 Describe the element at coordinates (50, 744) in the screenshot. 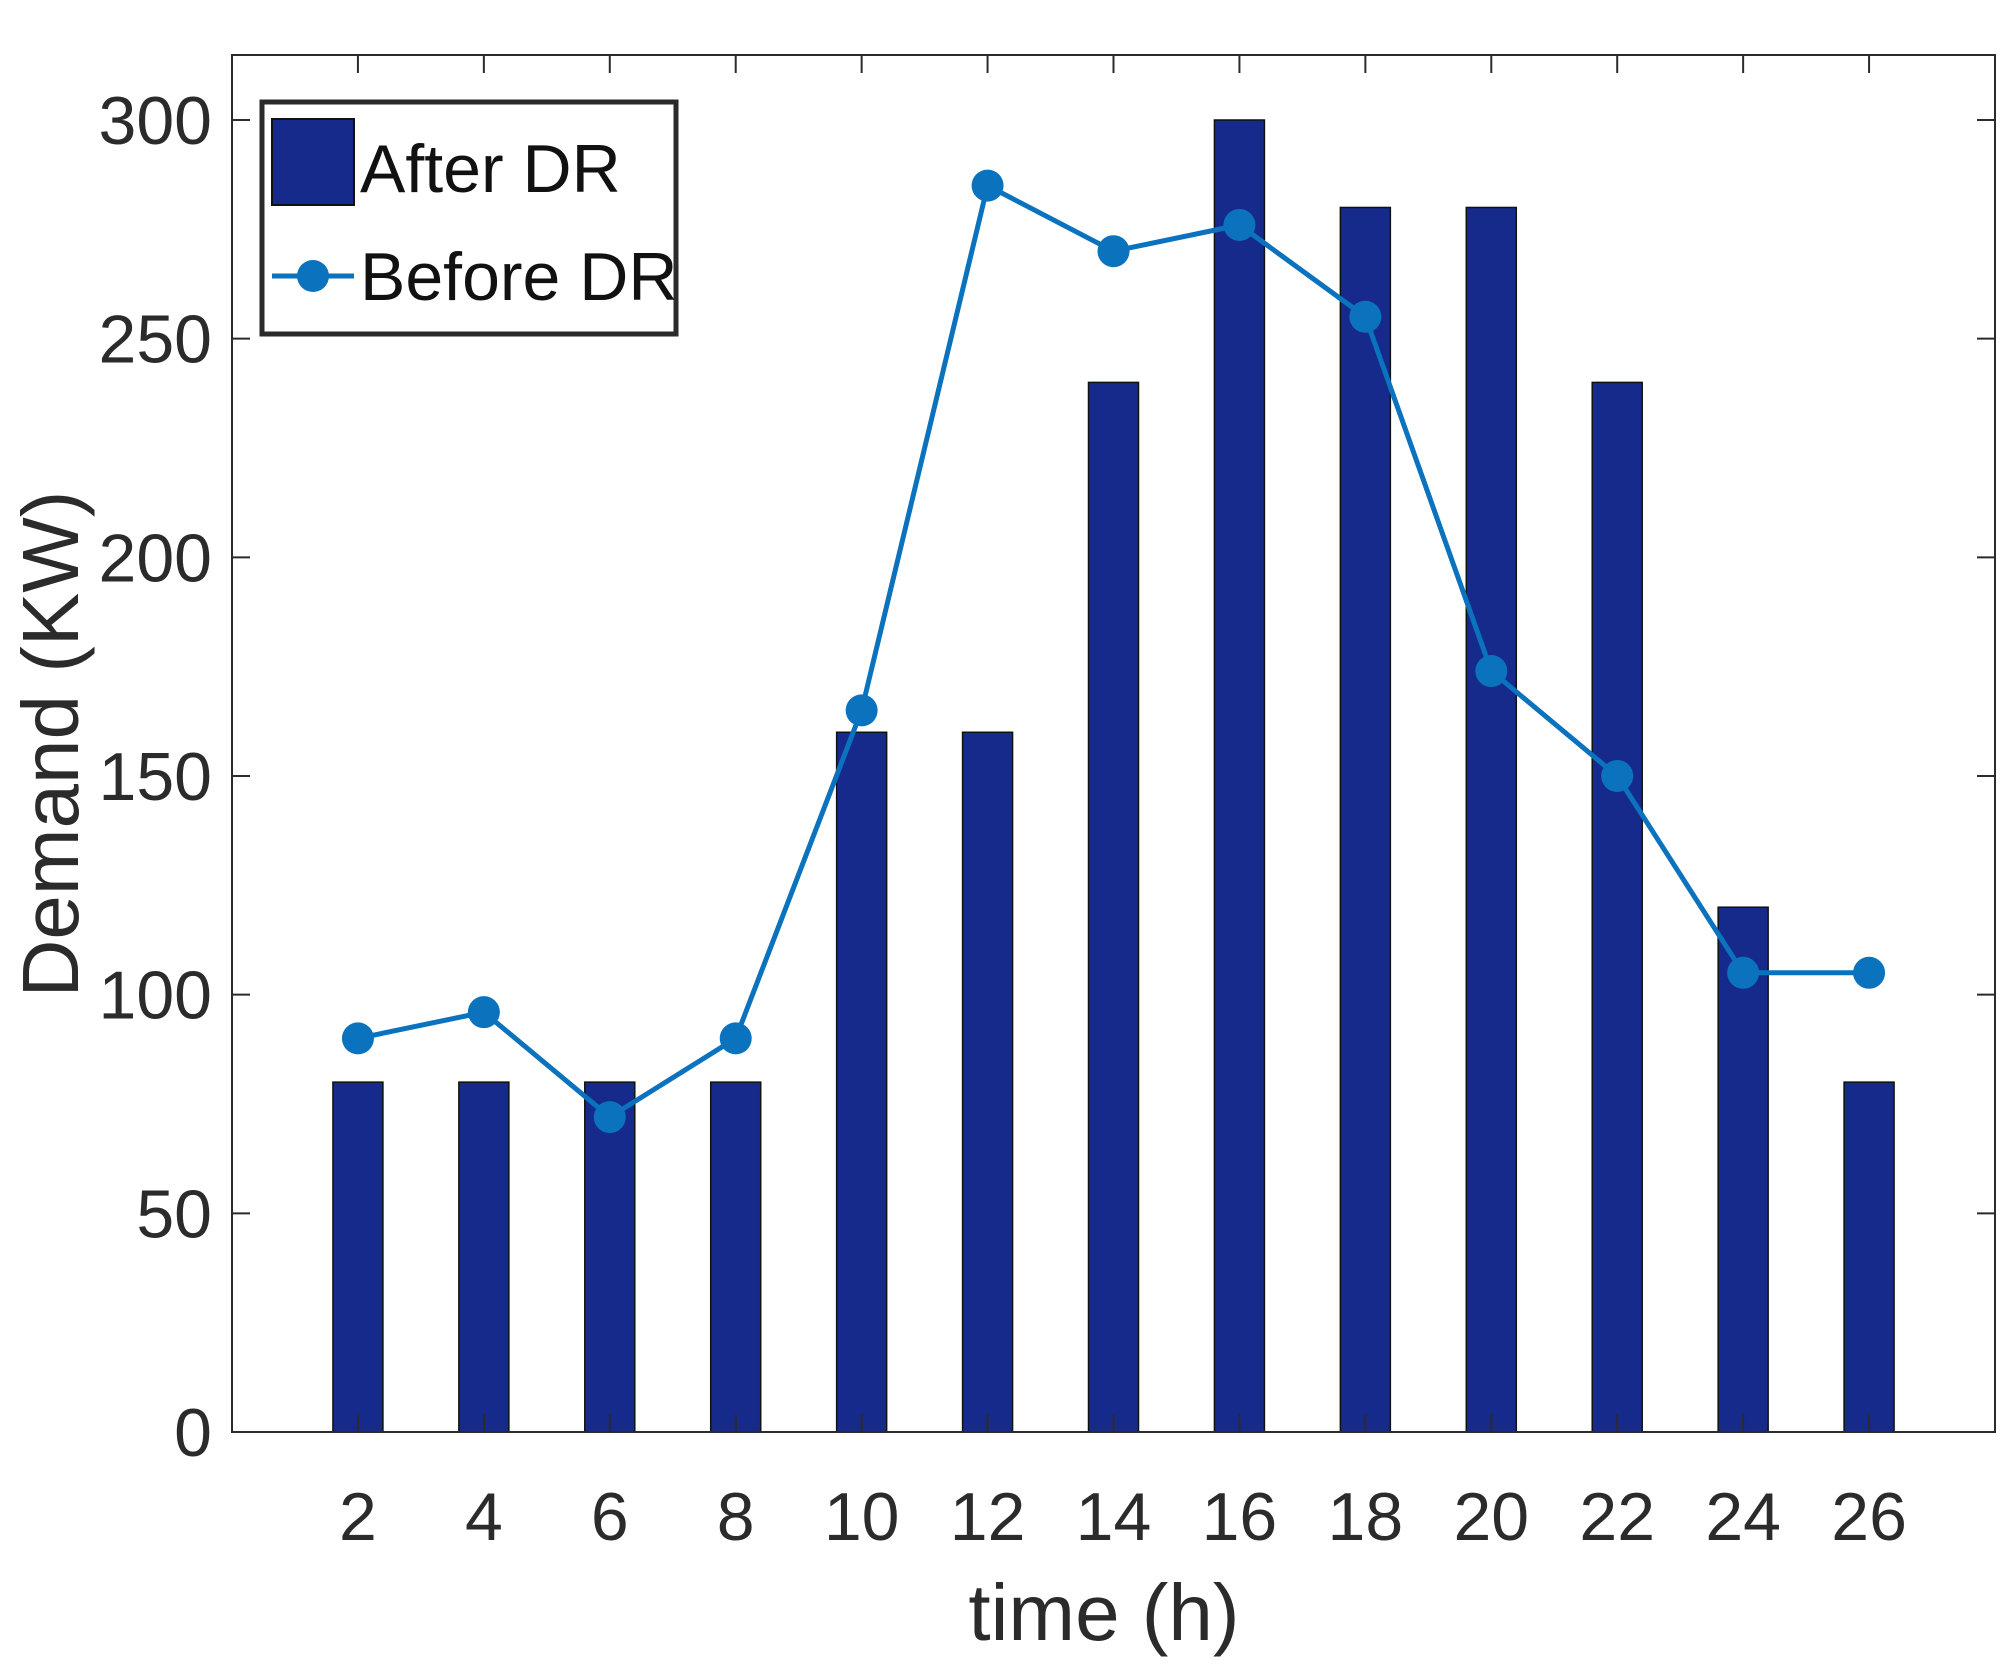

I see `y-axis-title: Demand (KW)` at that location.